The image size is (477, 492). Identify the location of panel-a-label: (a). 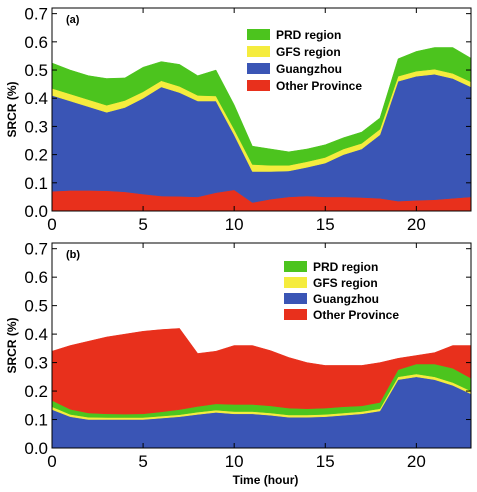
(73, 20).